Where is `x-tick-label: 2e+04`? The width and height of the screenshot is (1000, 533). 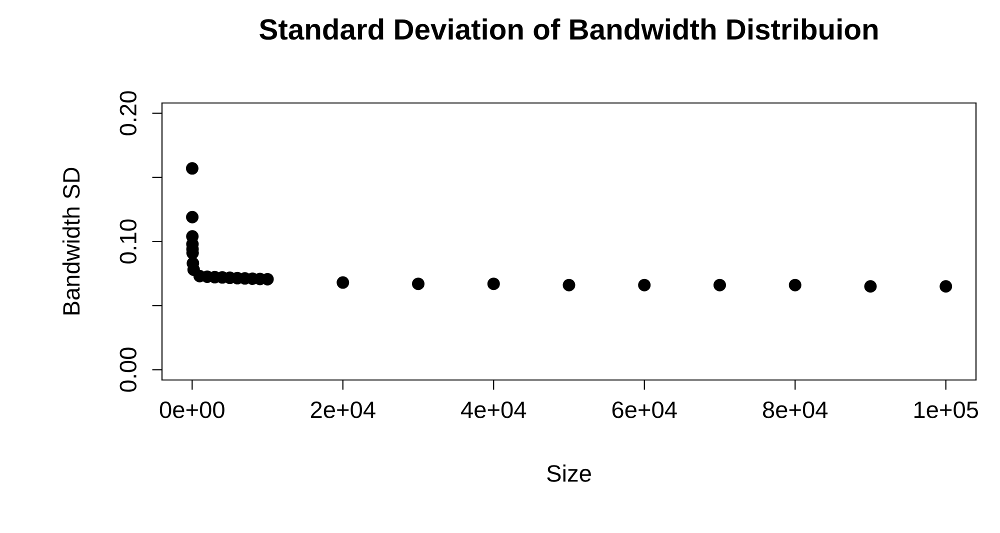
x-tick-label: 2e+04 is located at coordinates (343, 409).